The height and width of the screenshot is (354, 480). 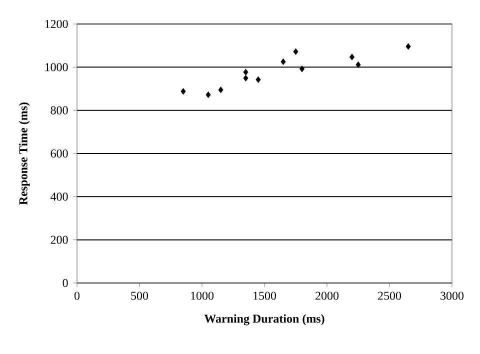 I want to click on x-axis-title: Warning Duration (ms), so click(x=264, y=320).